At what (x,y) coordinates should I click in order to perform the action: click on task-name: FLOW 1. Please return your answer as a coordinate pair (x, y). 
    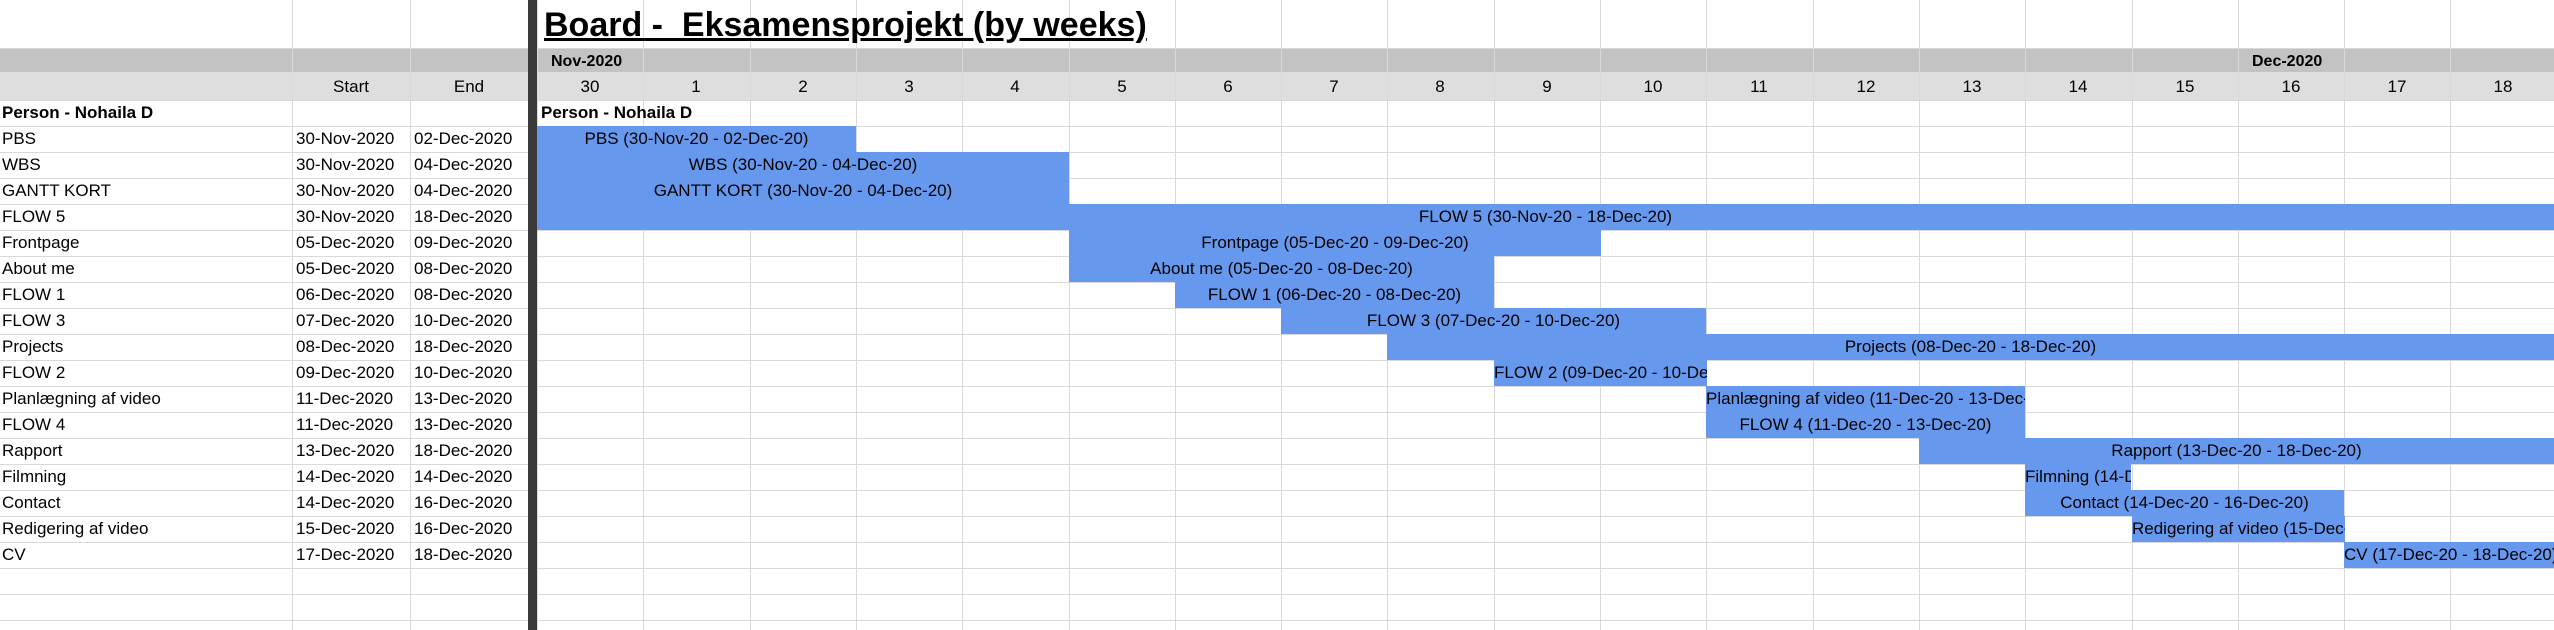
    Looking at the image, I should click on (34, 294).